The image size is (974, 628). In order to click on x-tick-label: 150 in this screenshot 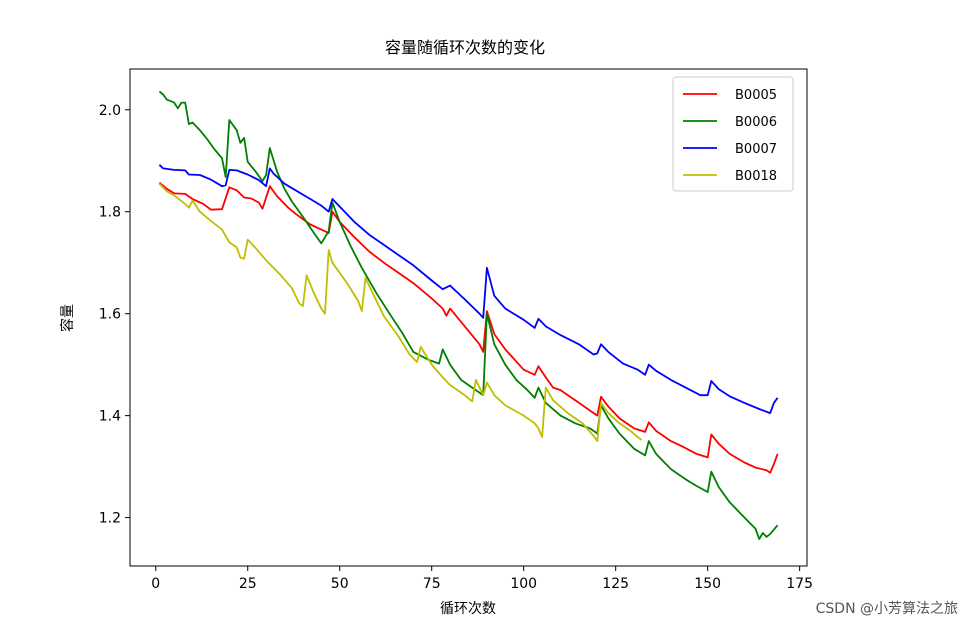, I will do `click(707, 584)`.